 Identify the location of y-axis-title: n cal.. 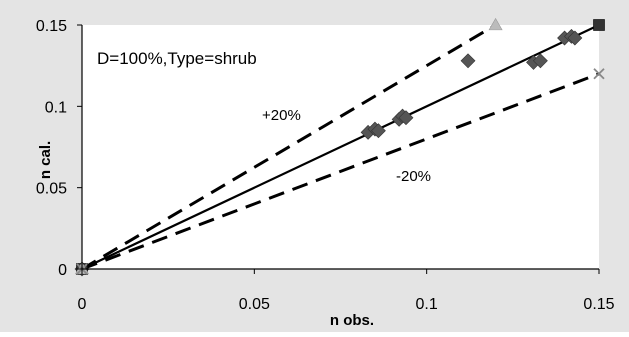
(45, 160).